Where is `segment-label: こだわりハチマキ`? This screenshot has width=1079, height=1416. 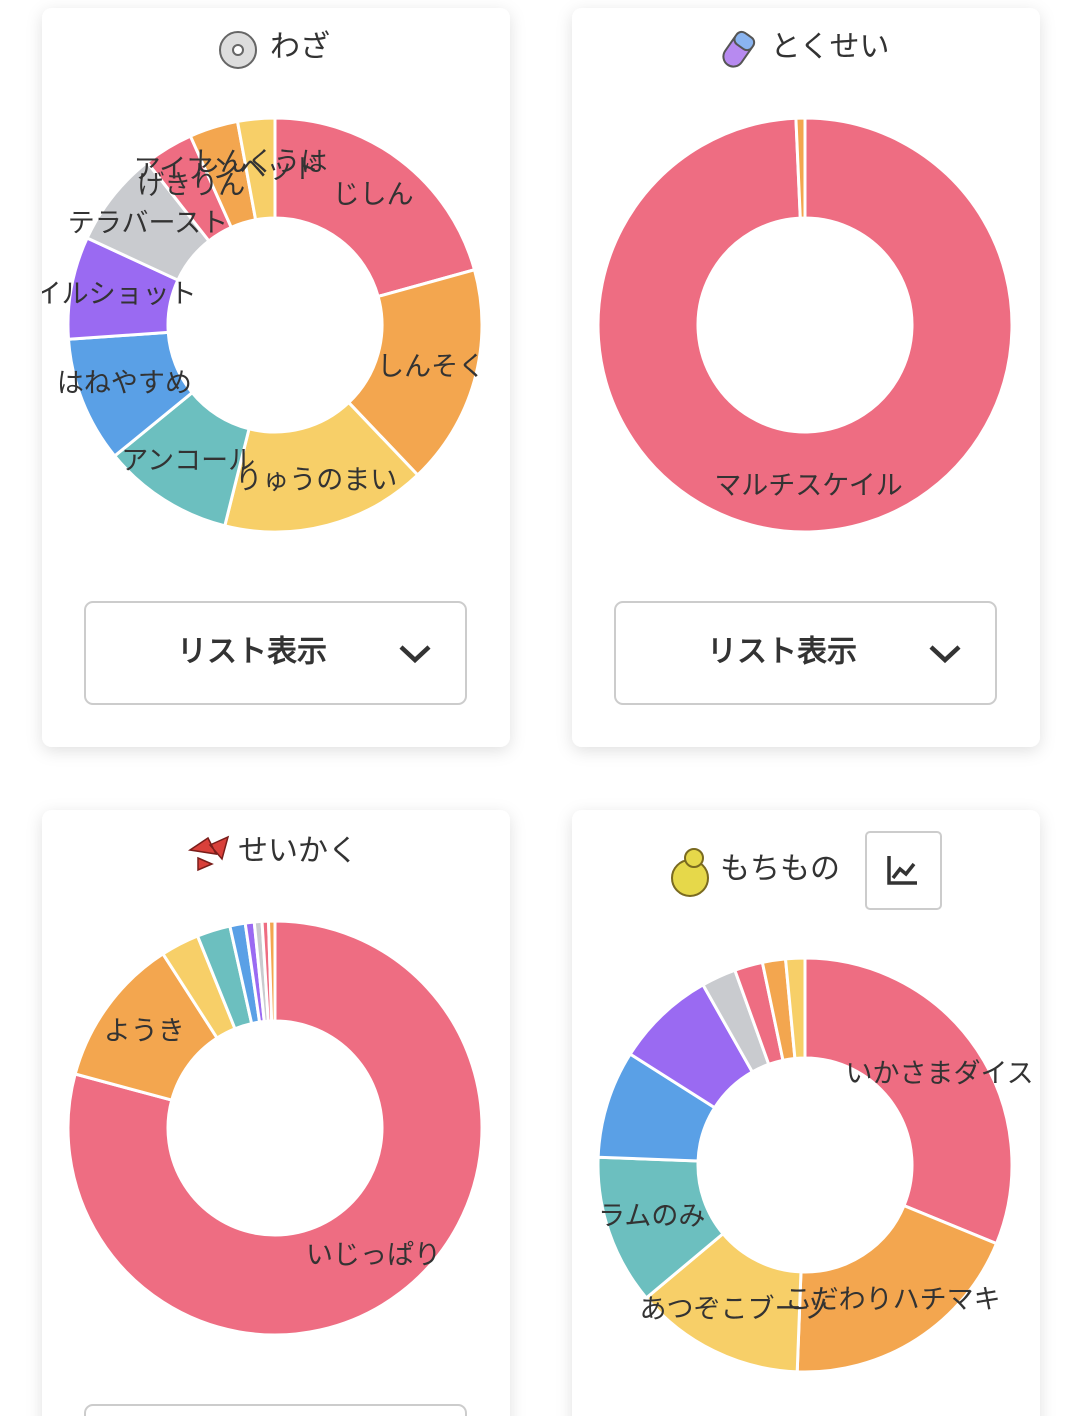
segment-label: こだわりハチマキ is located at coordinates (893, 1300).